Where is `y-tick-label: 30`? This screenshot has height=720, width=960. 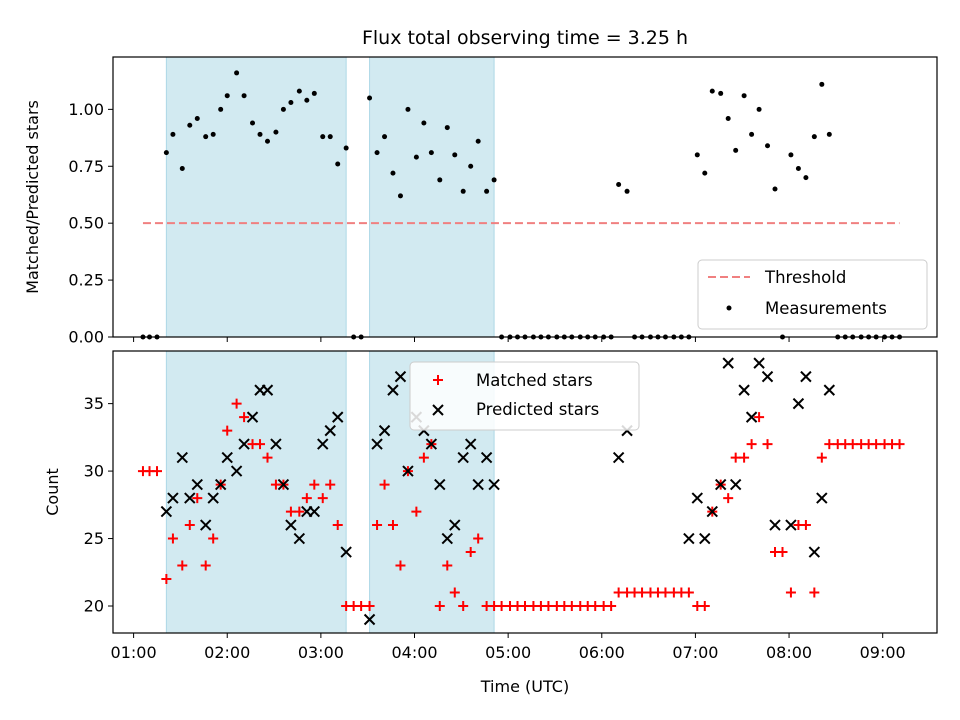 y-tick-label: 30 is located at coordinates (94, 471).